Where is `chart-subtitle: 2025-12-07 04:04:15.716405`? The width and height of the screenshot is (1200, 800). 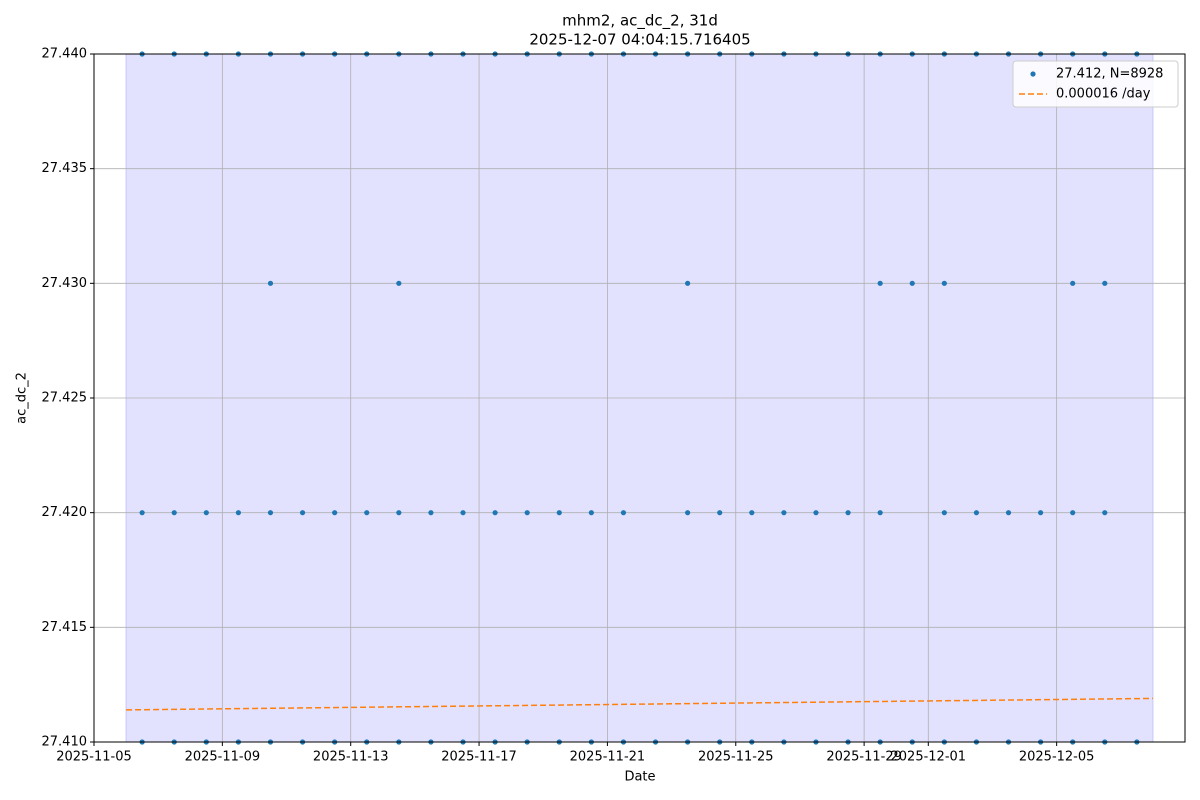
chart-subtitle: 2025-12-07 04:04:15.716405 is located at coordinates (639, 40).